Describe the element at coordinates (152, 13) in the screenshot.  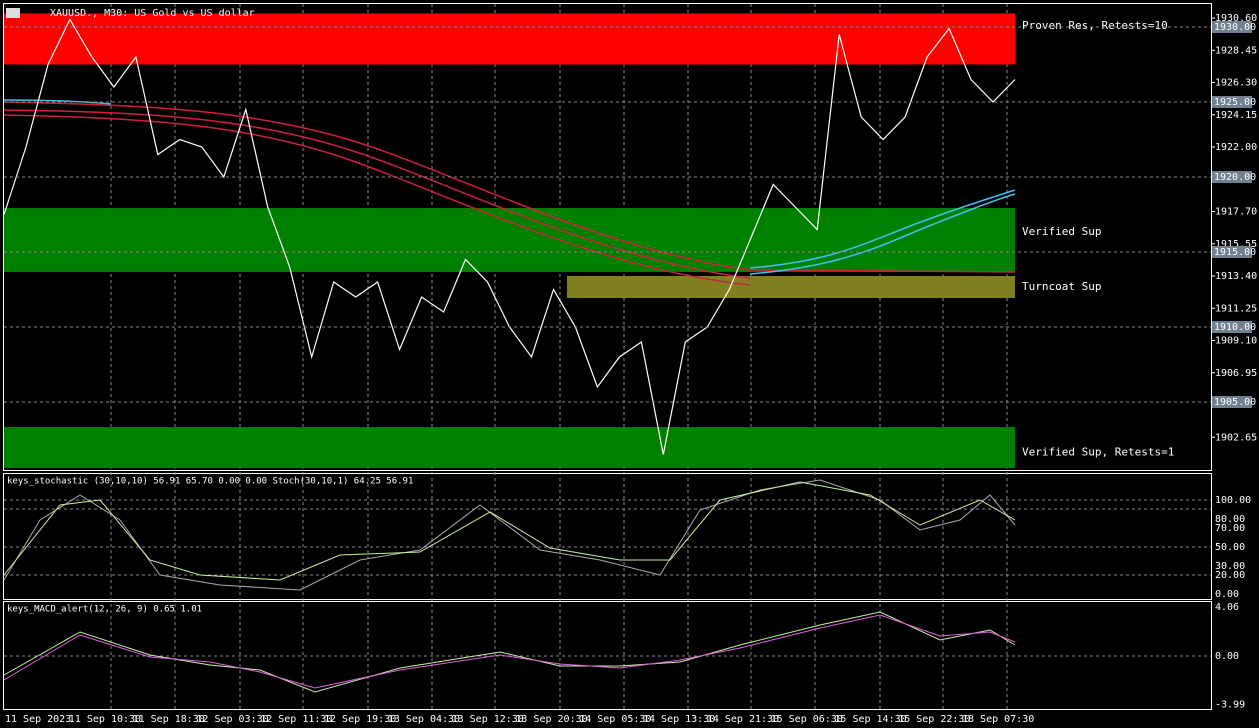
I see `chart-title: XAUUSD., M30: US Gold vs US dollar` at that location.